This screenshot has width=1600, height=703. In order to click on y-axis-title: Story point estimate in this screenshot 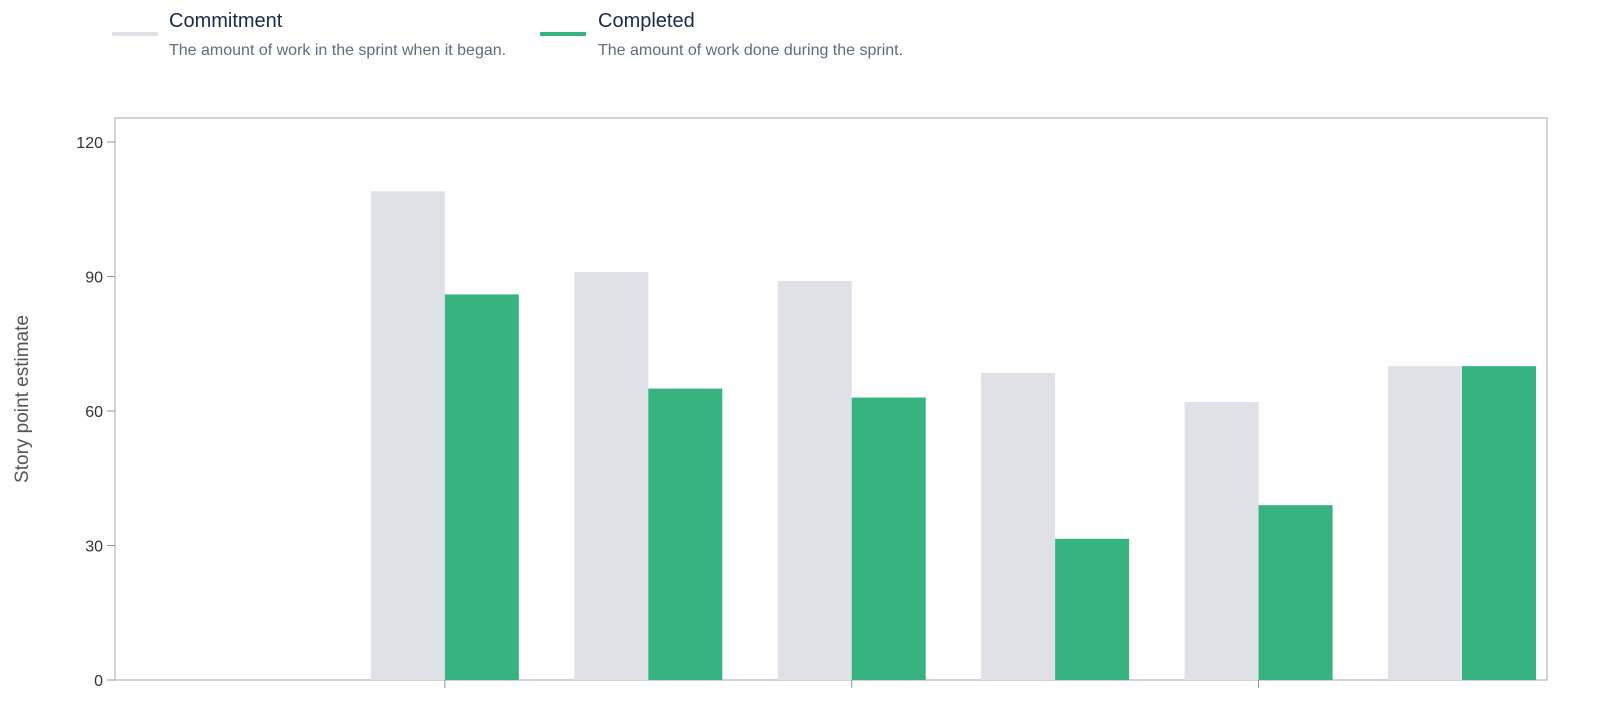, I will do `click(22, 399)`.